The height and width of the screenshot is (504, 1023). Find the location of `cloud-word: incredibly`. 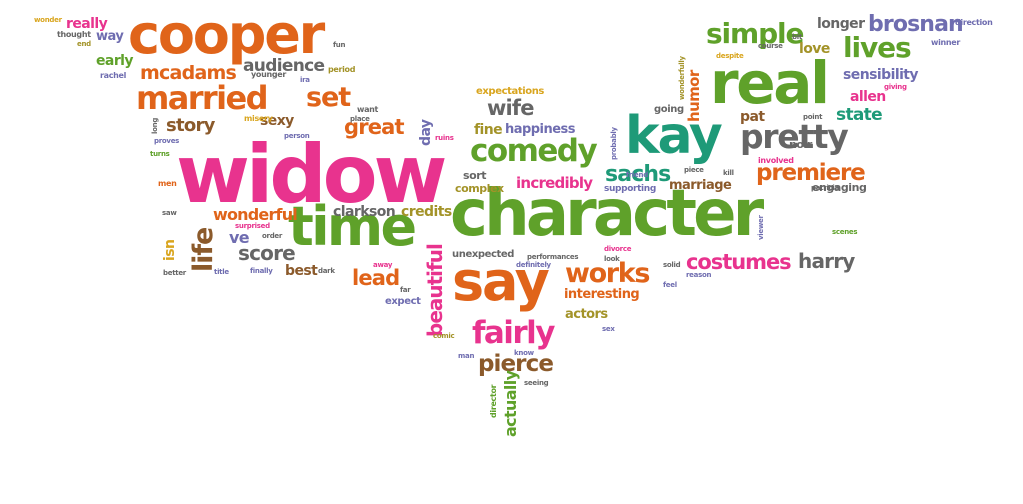

cloud-word: incredibly is located at coordinates (554, 183).